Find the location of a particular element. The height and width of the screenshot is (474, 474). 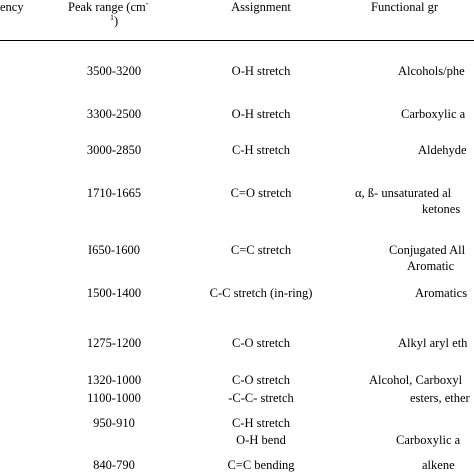

cell-functional-group: Aromatics is located at coordinates (441, 293).